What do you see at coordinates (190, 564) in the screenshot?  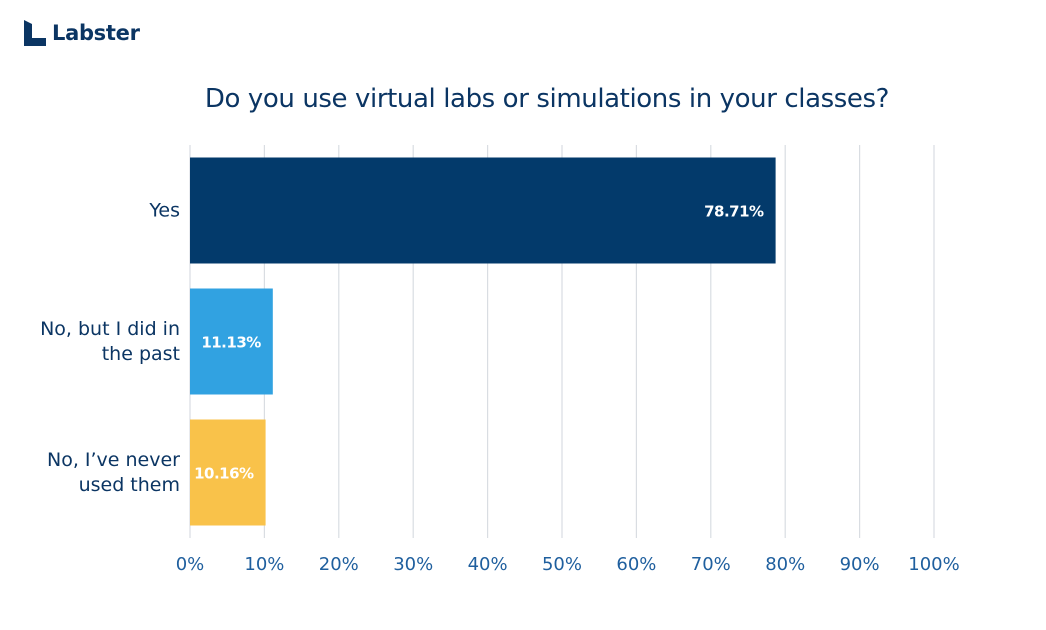 I see `x-tick-label: 0%` at bounding box center [190, 564].